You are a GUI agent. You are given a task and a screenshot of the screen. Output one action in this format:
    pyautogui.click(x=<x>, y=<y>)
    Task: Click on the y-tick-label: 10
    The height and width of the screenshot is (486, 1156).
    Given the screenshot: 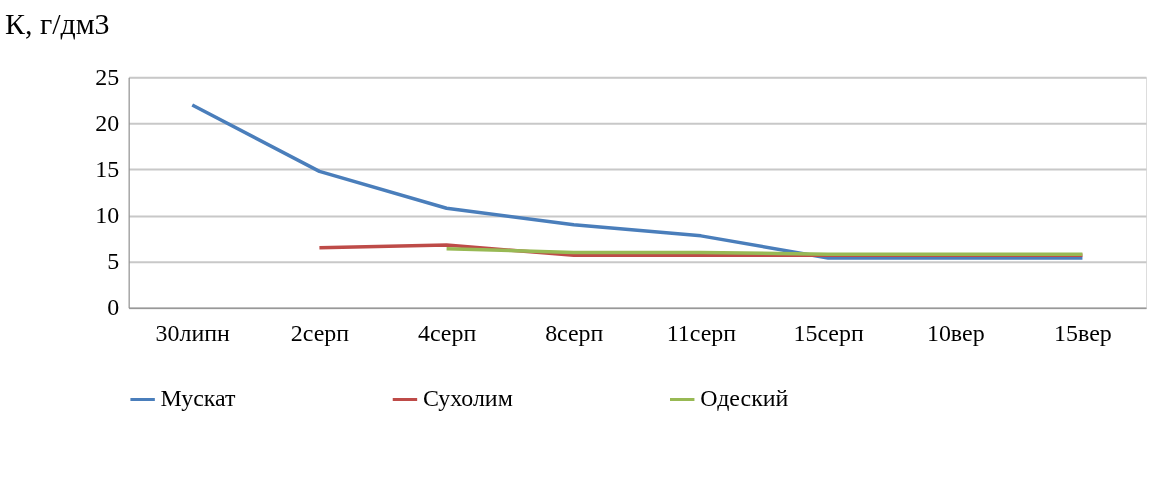 What is the action you would take?
    pyautogui.click(x=107, y=215)
    